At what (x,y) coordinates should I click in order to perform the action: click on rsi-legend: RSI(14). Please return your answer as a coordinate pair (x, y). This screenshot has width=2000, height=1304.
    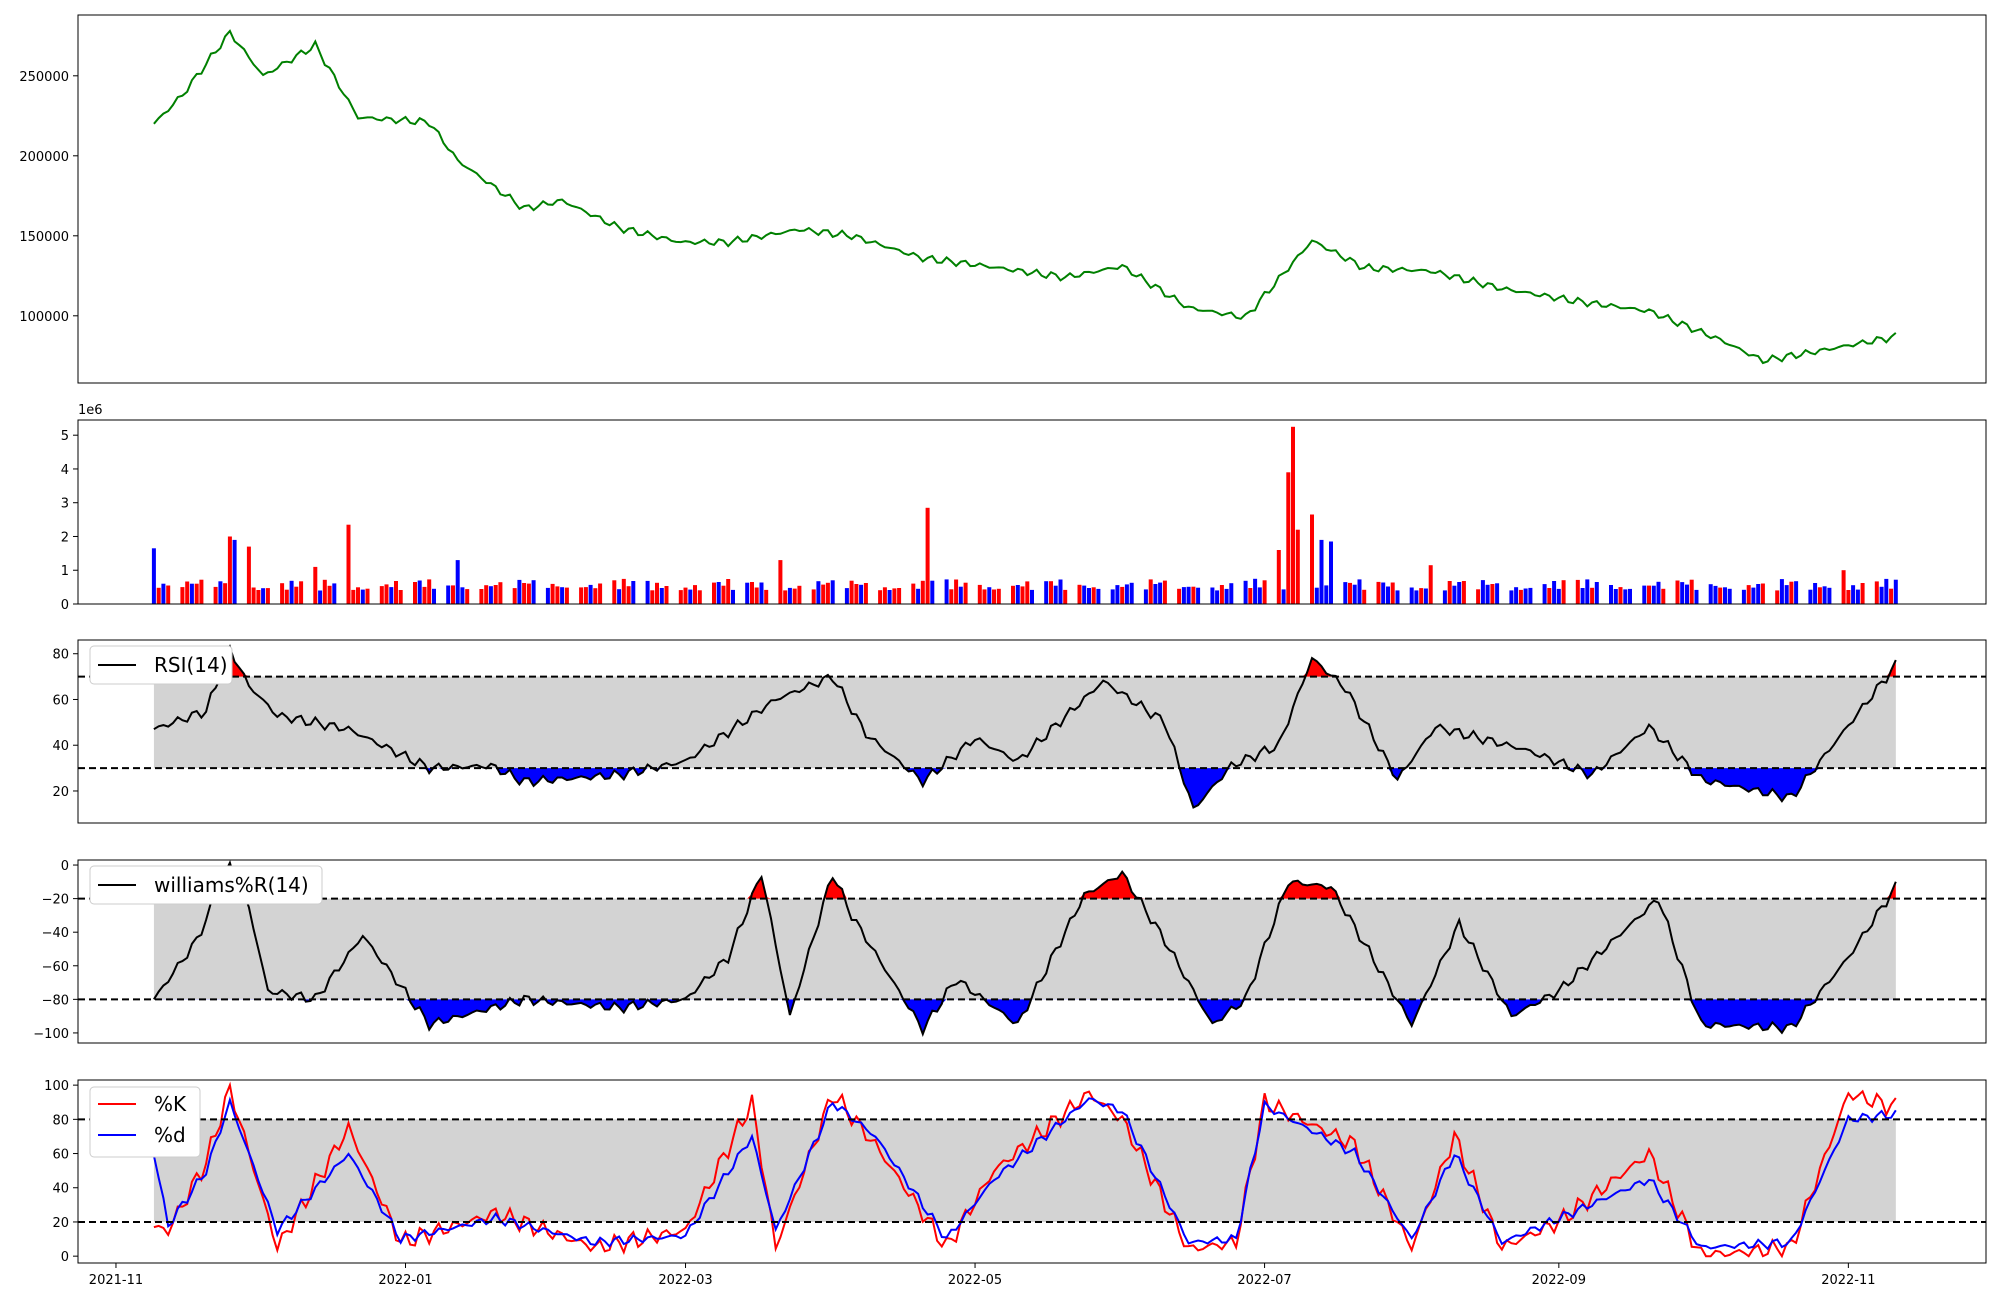
    Looking at the image, I should click on (161, 665).